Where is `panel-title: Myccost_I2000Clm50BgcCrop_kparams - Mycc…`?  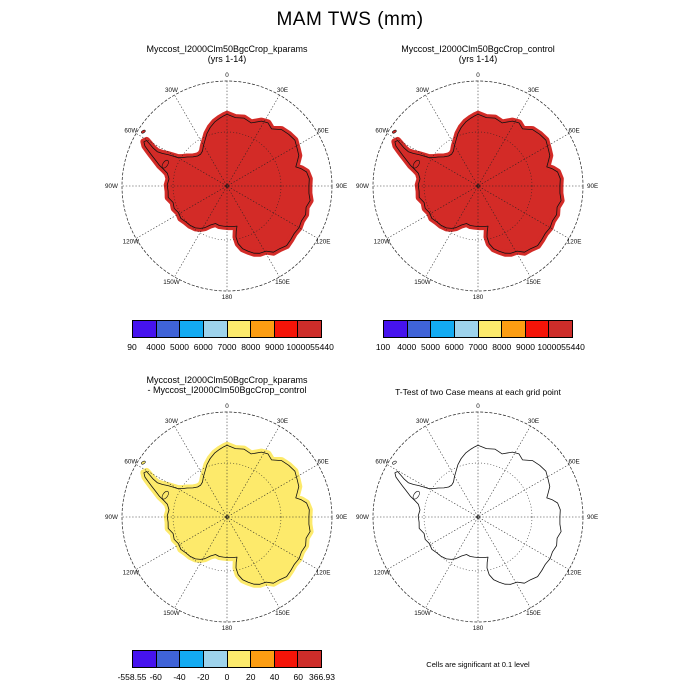
panel-title: Myccost_I2000Clm50BgcCrop_kparams - Mycc… is located at coordinates (227, 385).